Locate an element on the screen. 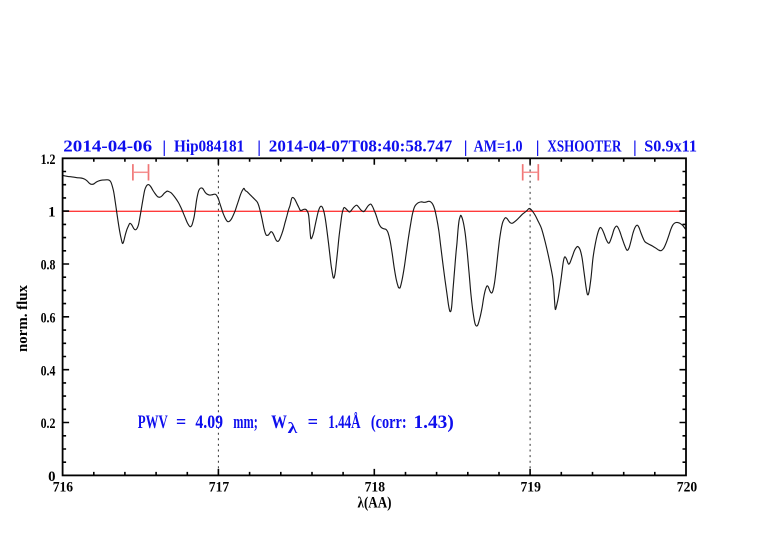 This screenshot has width=782, height=542. svg-text: 4.09 is located at coordinates (209, 422).